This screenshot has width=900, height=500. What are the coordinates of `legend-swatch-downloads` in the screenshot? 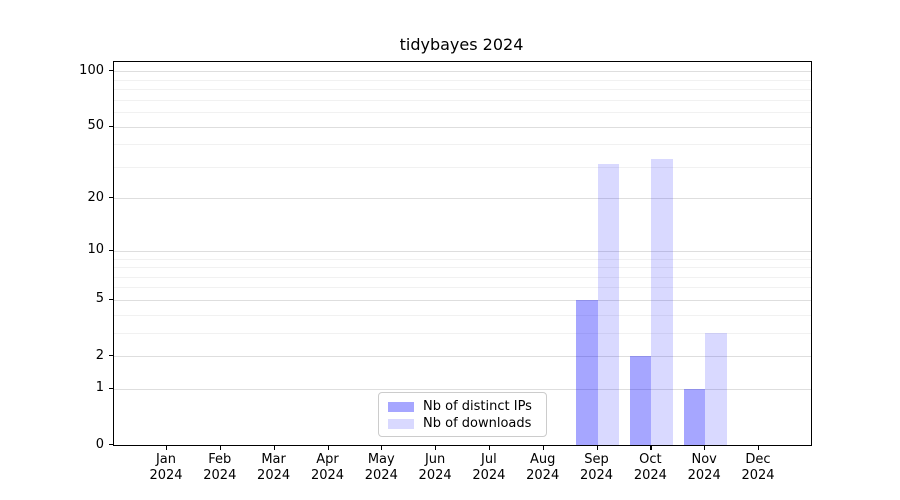 It's located at (401, 423).